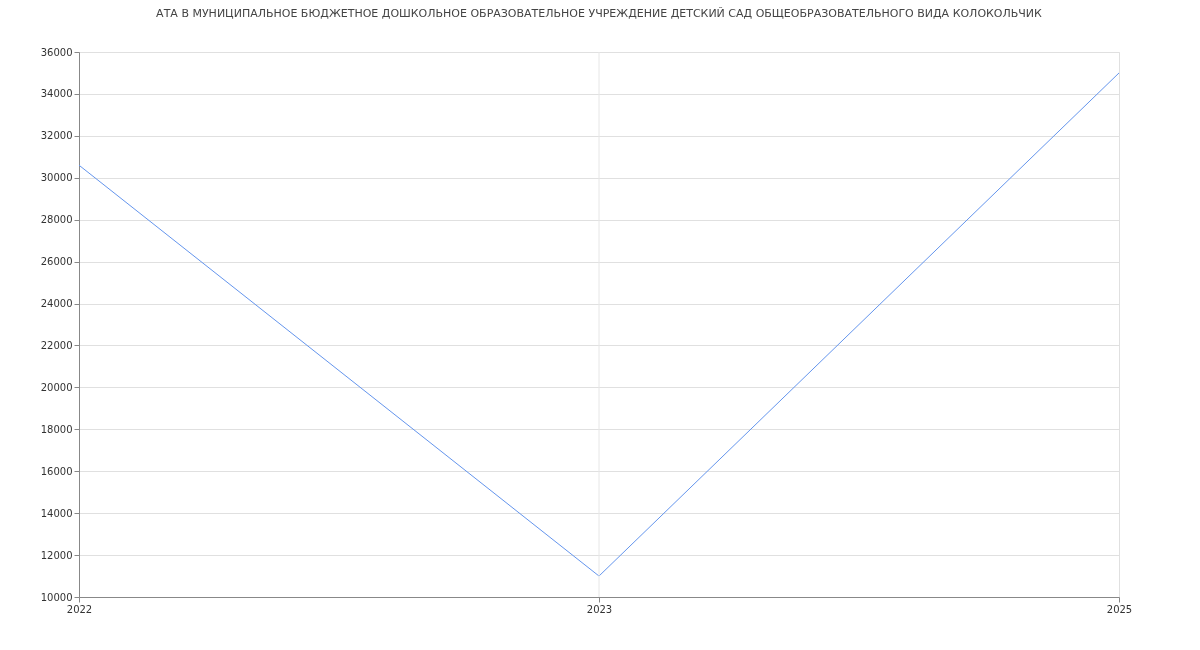 Image resolution: width=1200 pixels, height=650 pixels. What do you see at coordinates (599, 609) in the screenshot?
I see `x-tick-label: 2023` at bounding box center [599, 609].